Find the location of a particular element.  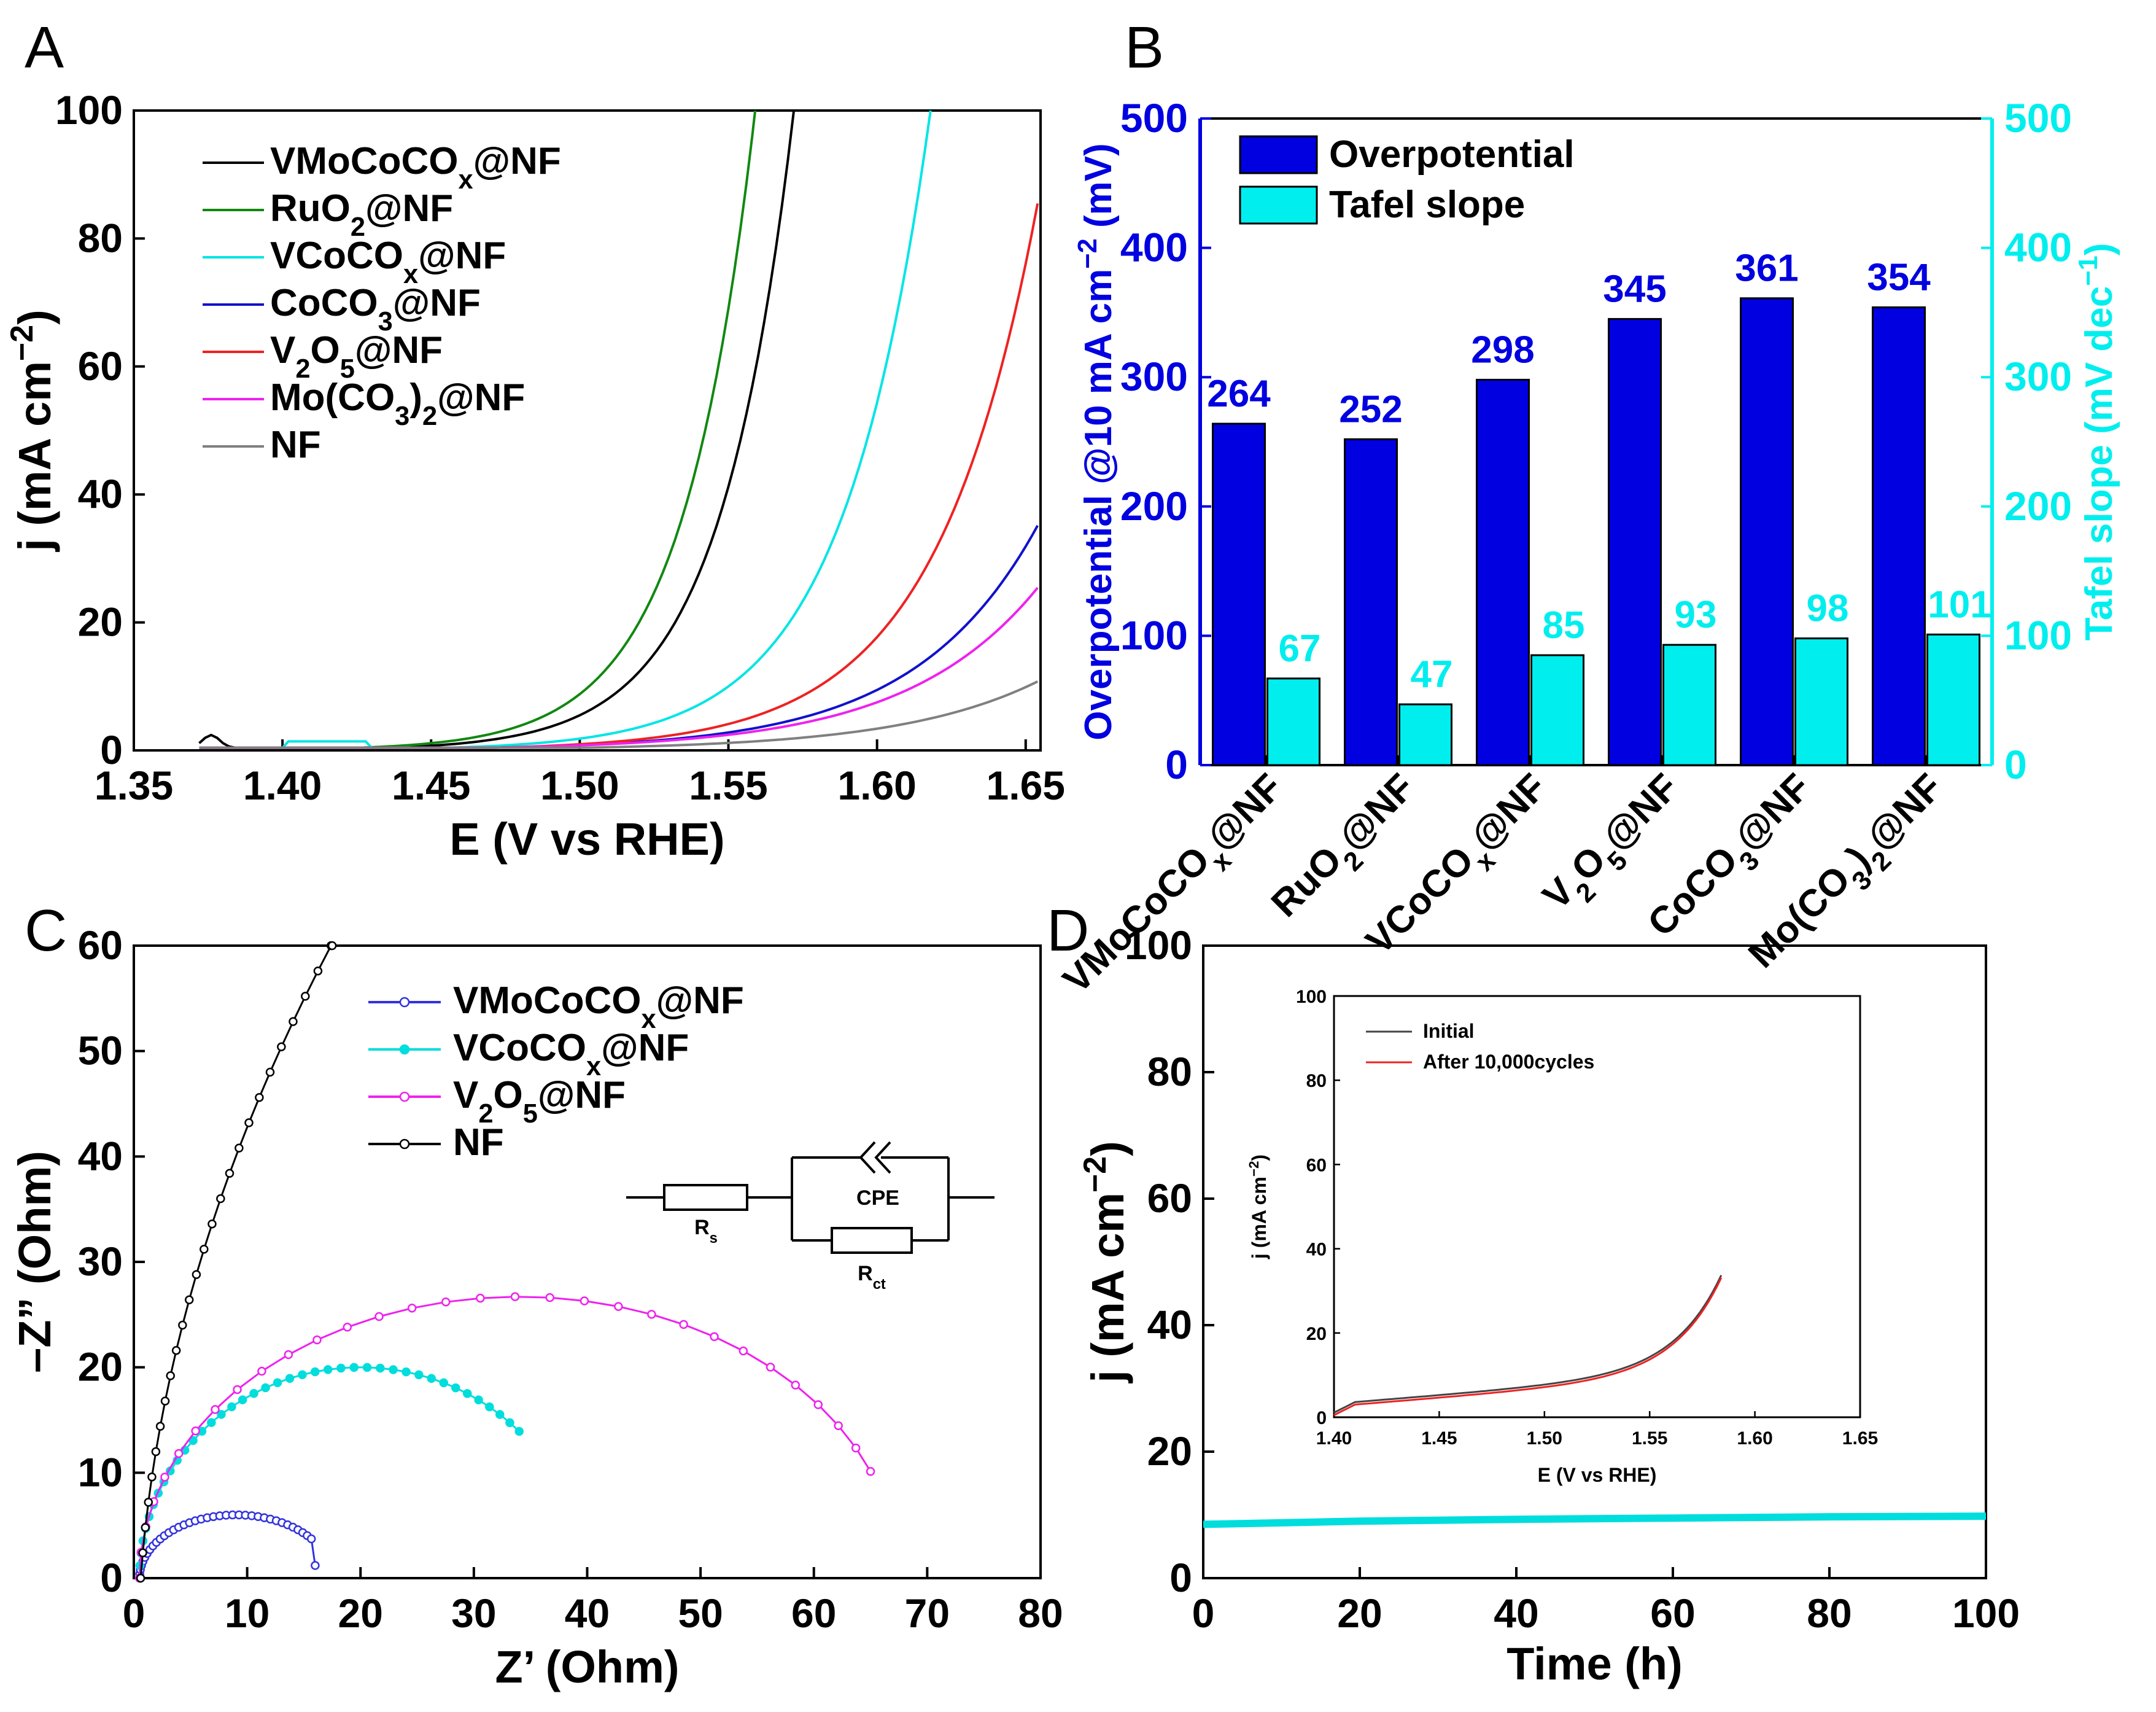

bar-overpotential is located at coordinates (1239, 594).